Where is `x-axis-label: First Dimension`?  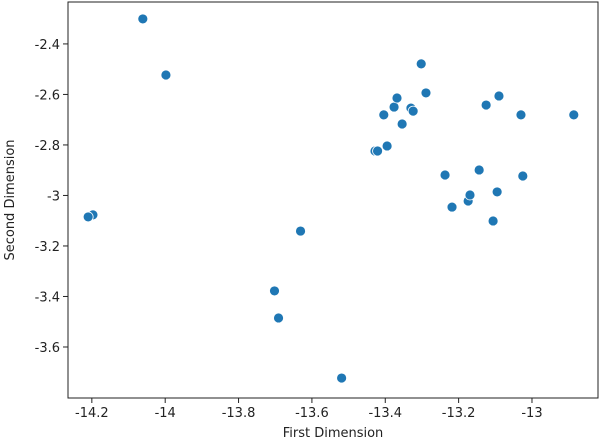
x-axis-label: First Dimension is located at coordinates (333, 433).